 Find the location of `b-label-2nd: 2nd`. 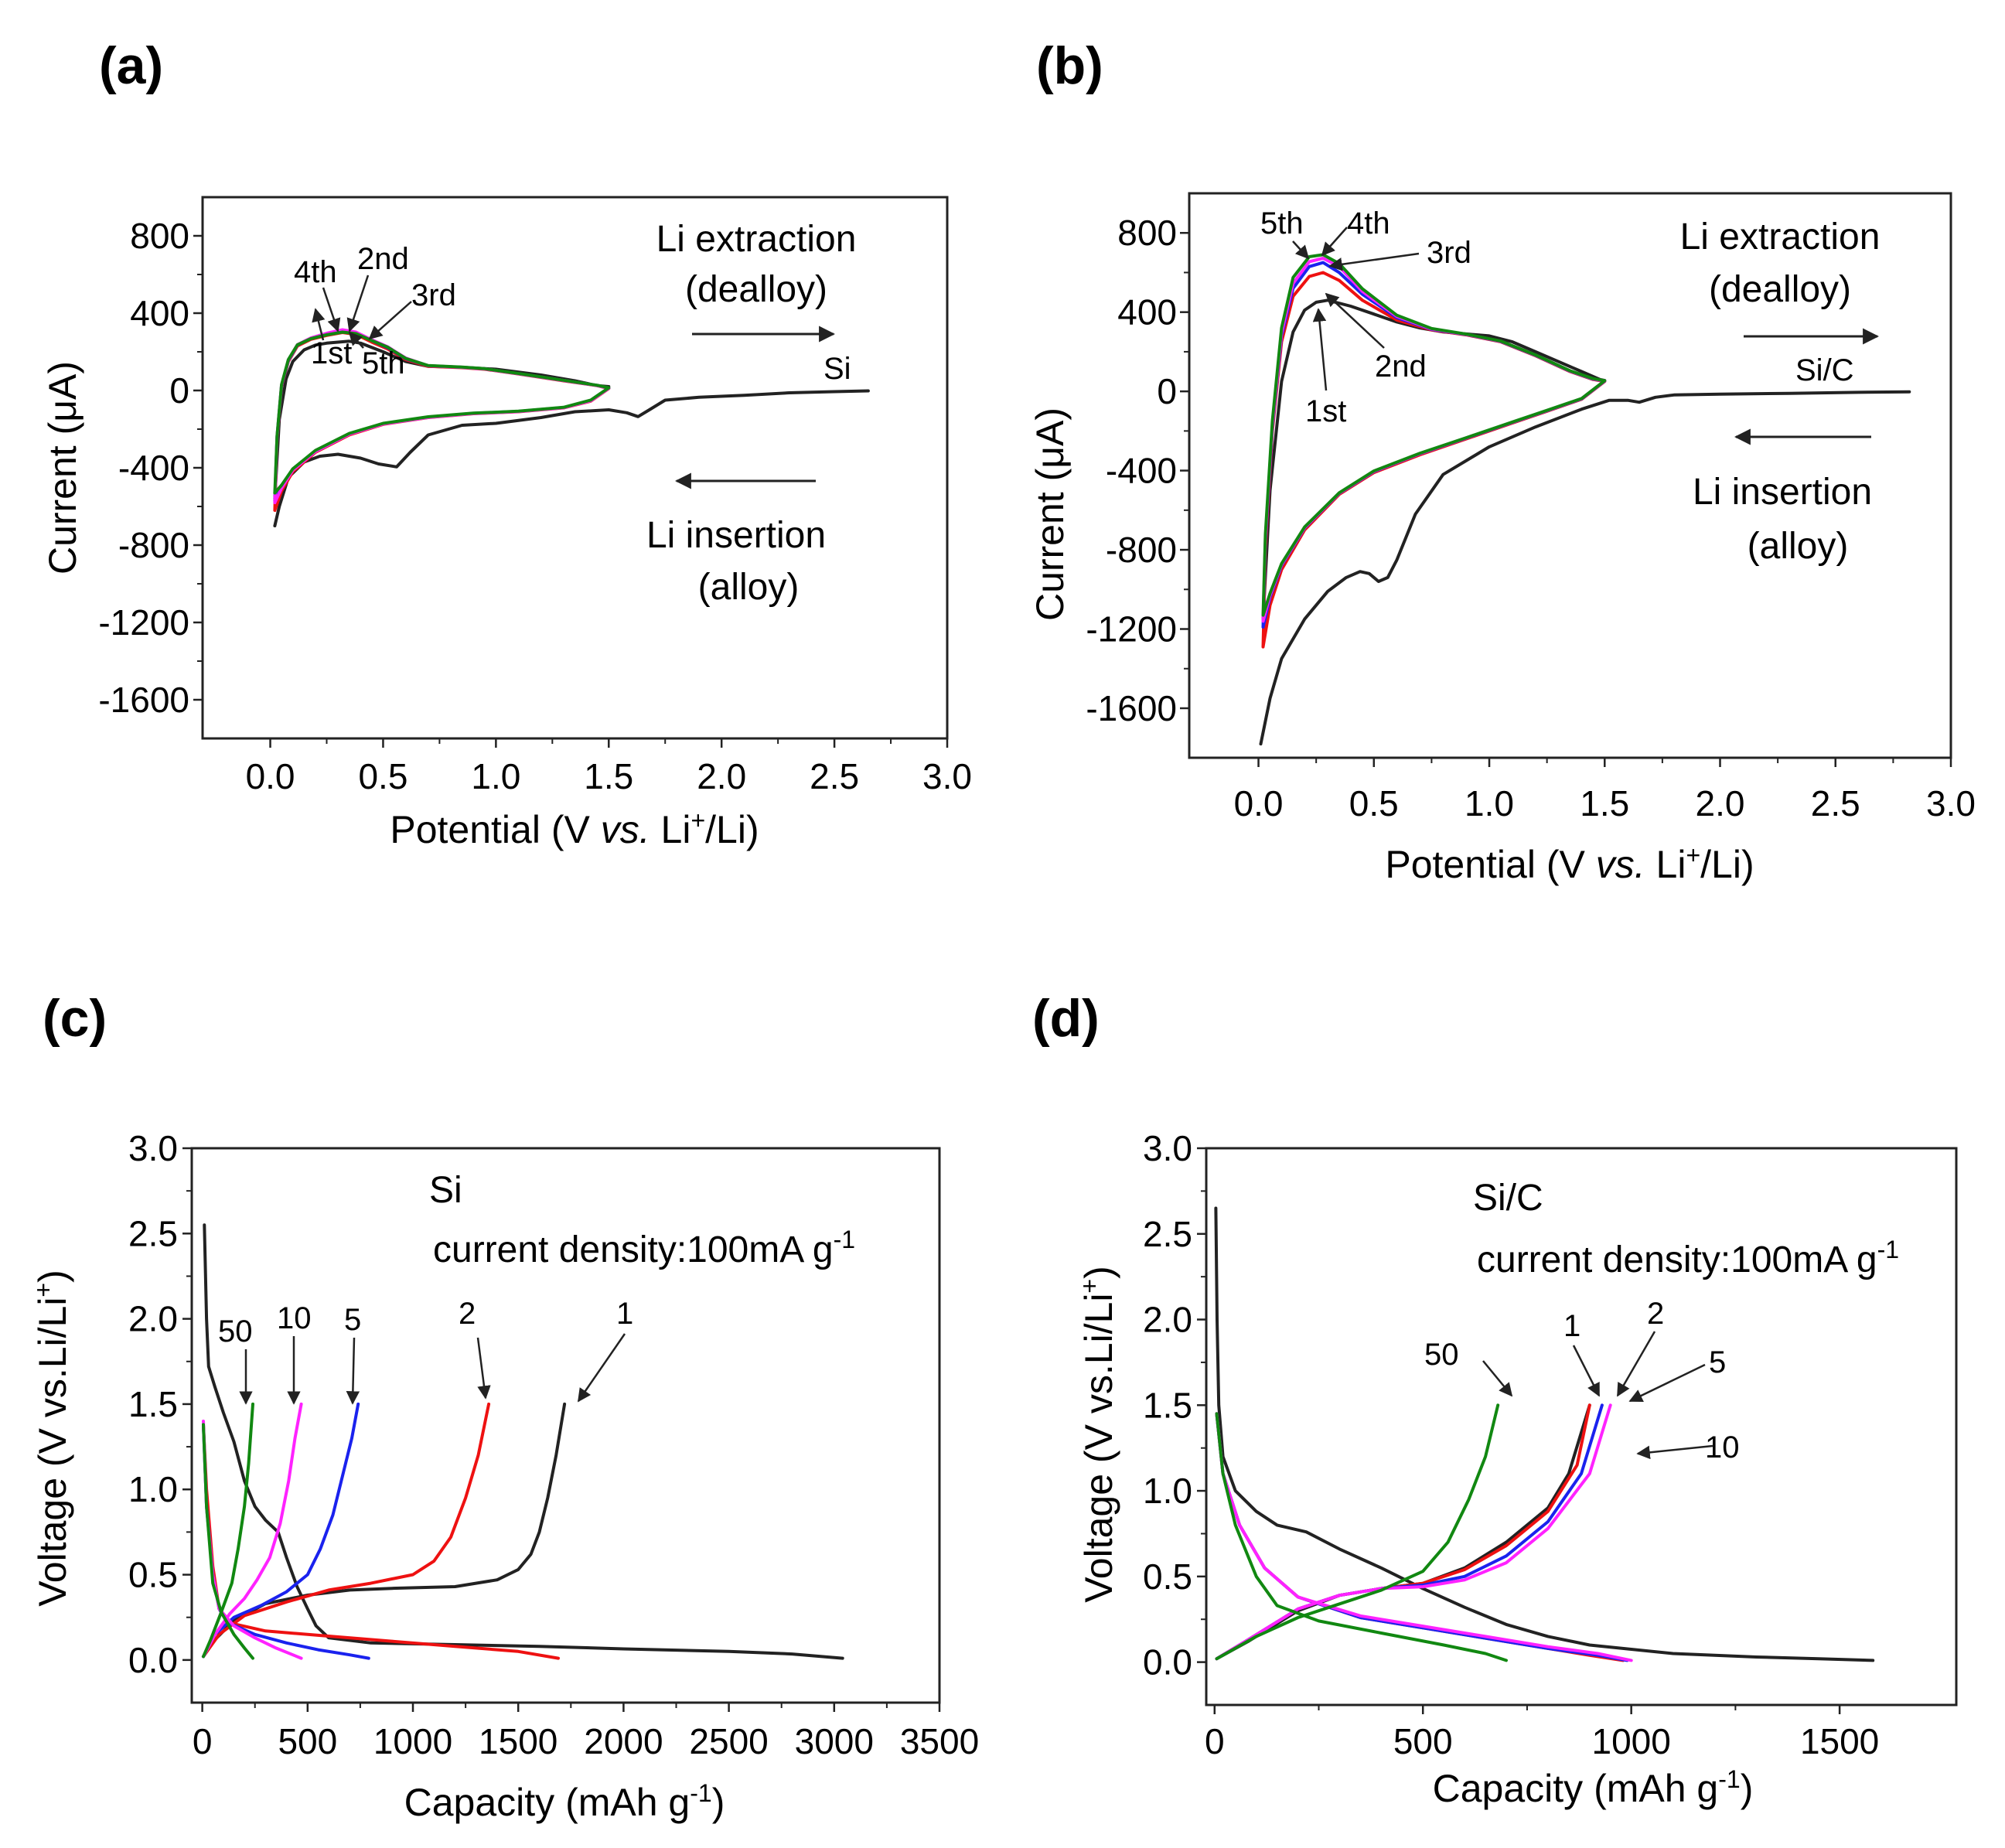

b-label-2nd: 2nd is located at coordinates (1401, 366).